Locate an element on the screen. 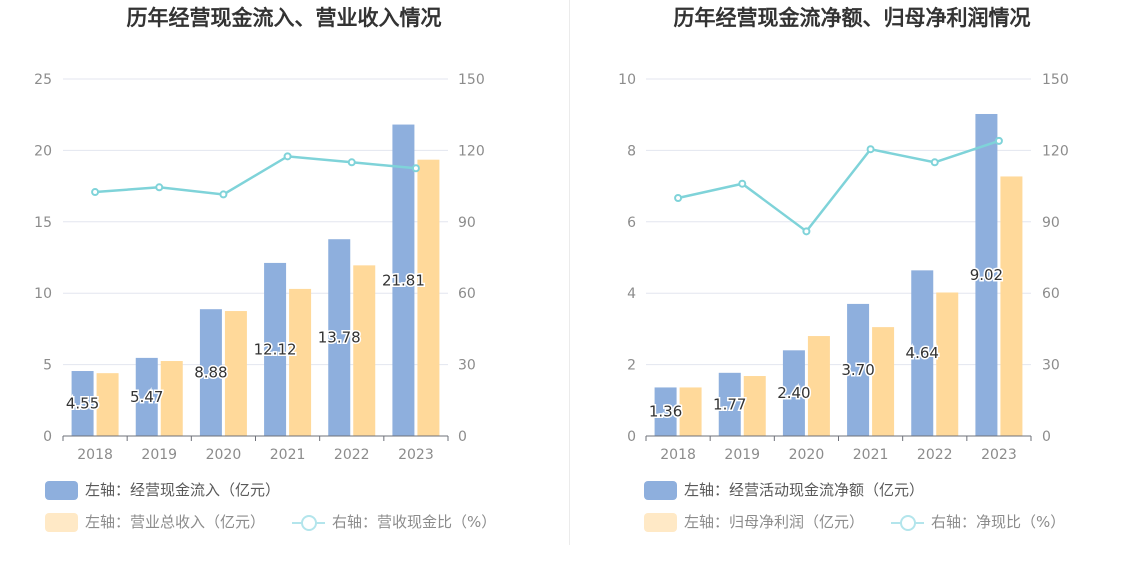 Image resolution: width=1134 pixels, height=582 pixels. data-label: 5.47 is located at coordinates (146, 397).